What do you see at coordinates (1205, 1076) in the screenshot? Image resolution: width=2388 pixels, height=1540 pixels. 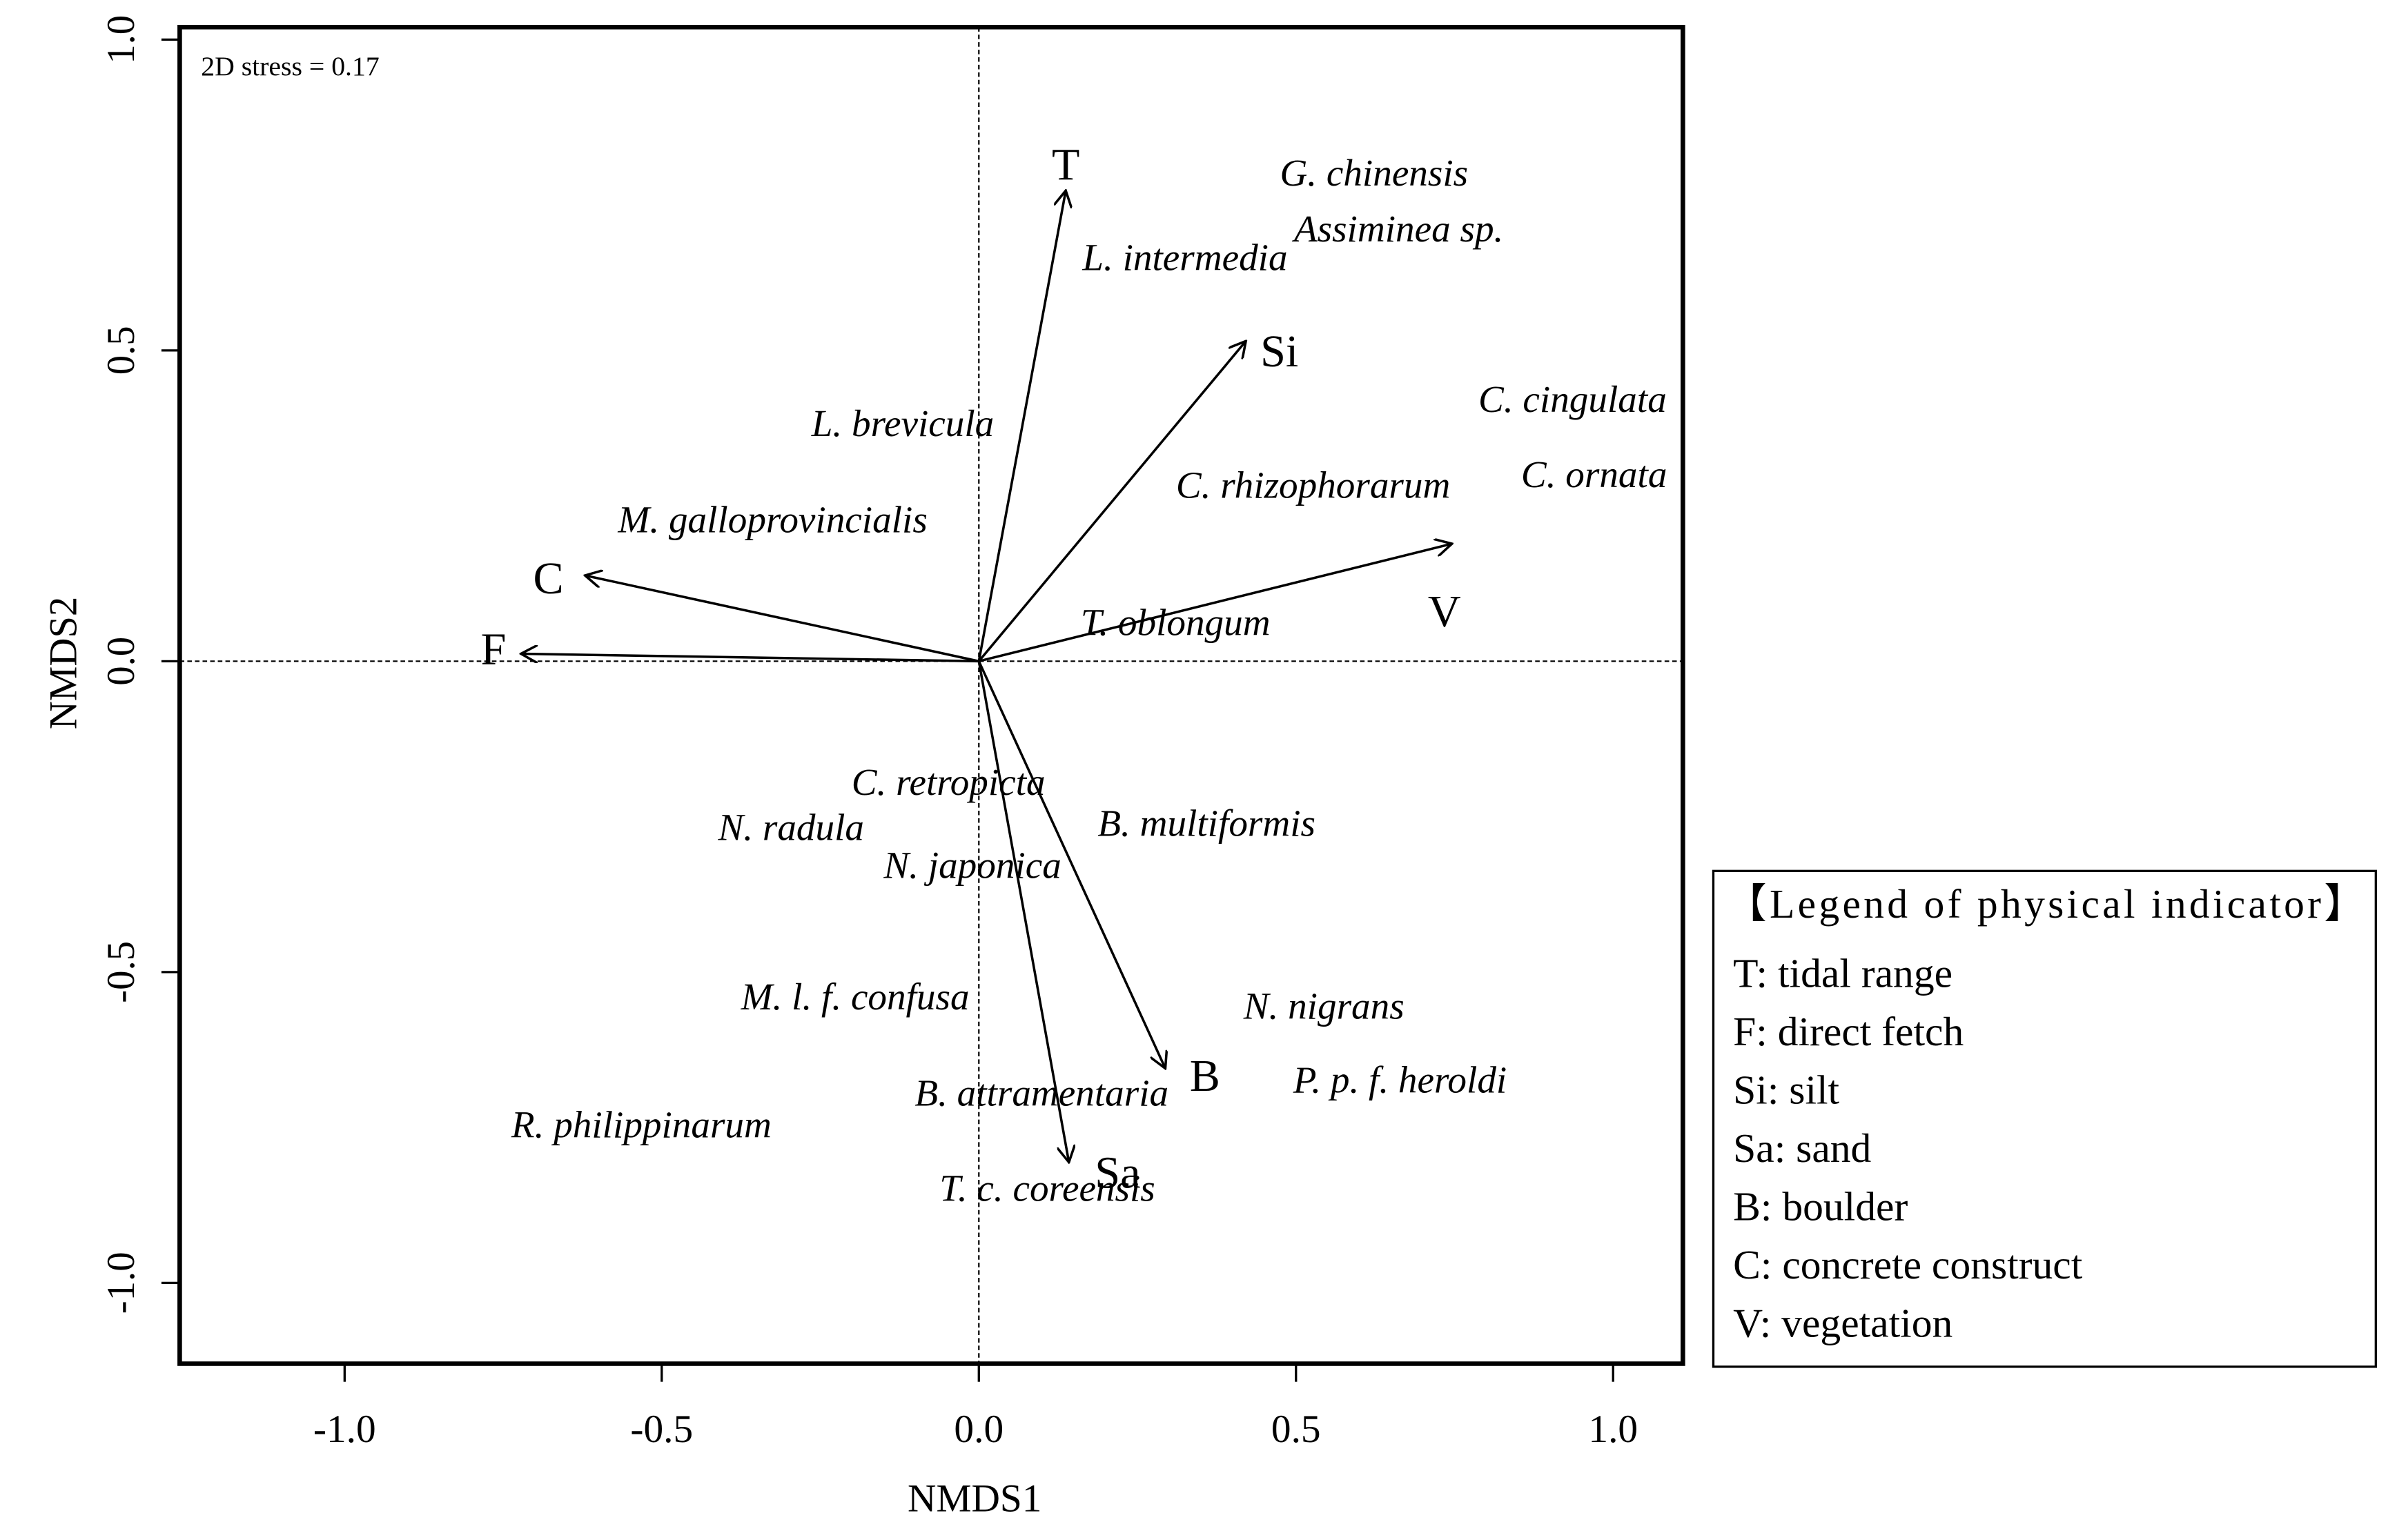 I see `vector-label: B` at bounding box center [1205, 1076].